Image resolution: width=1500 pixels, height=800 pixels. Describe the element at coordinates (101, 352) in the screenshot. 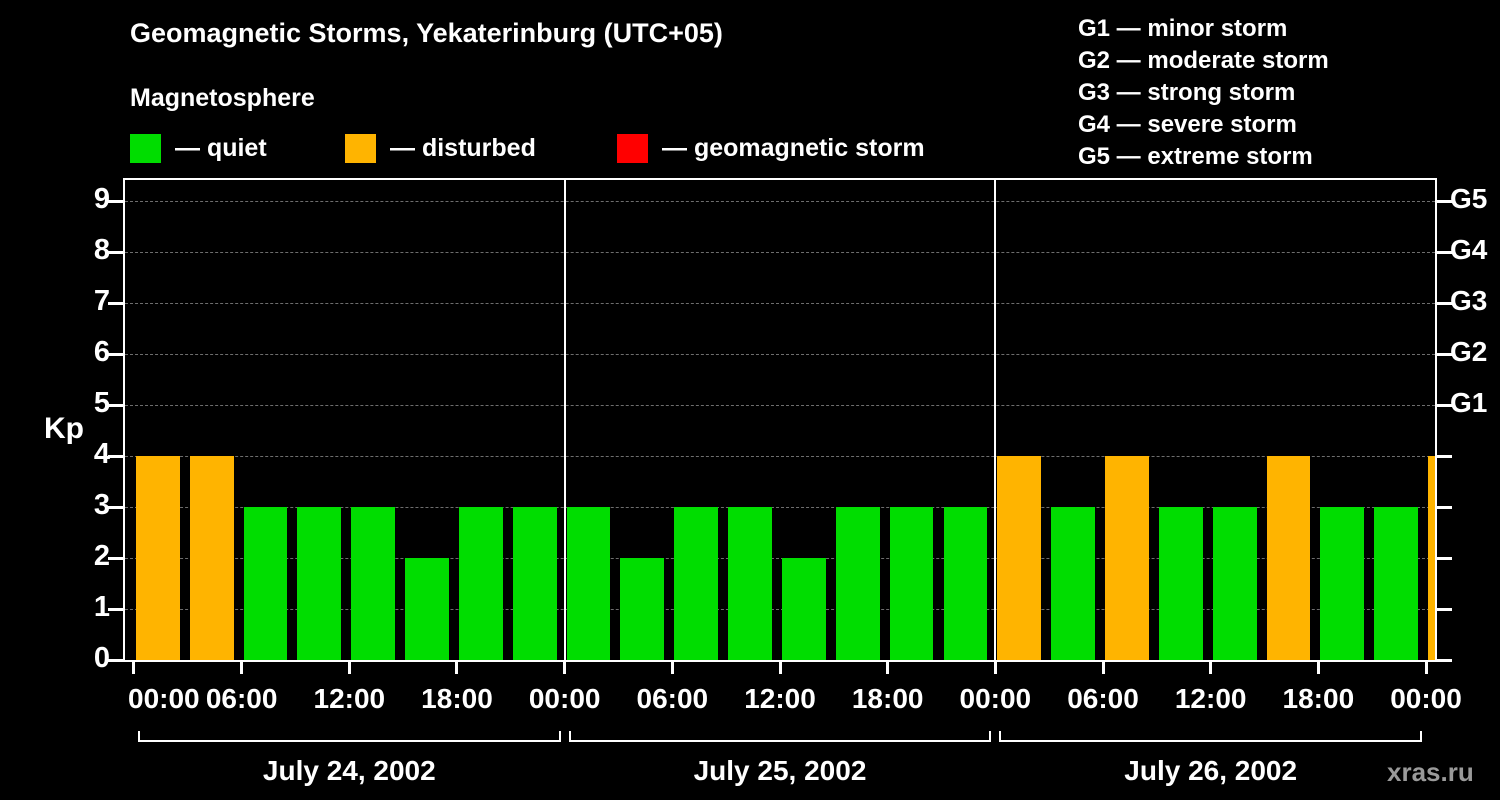

I see `y-tick-label: 6` at that location.